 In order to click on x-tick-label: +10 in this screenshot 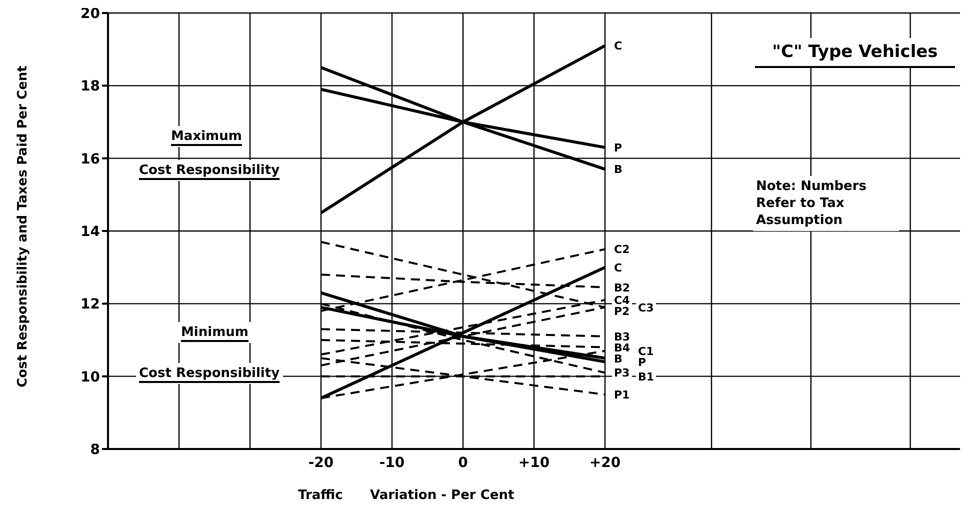, I will do `click(534, 462)`.